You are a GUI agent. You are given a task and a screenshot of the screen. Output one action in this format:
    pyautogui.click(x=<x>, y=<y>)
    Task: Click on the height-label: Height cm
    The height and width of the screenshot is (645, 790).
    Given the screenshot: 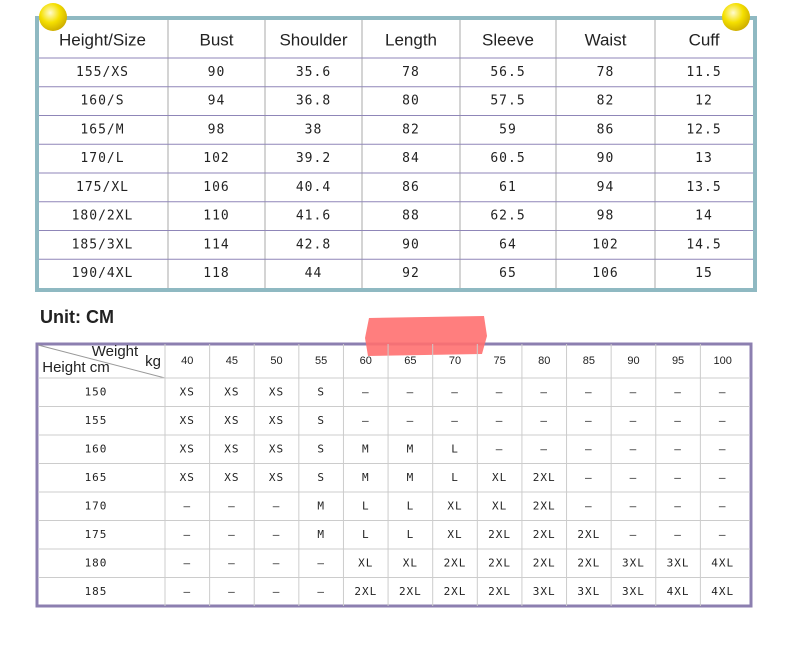 What is the action you would take?
    pyautogui.click(x=76, y=367)
    